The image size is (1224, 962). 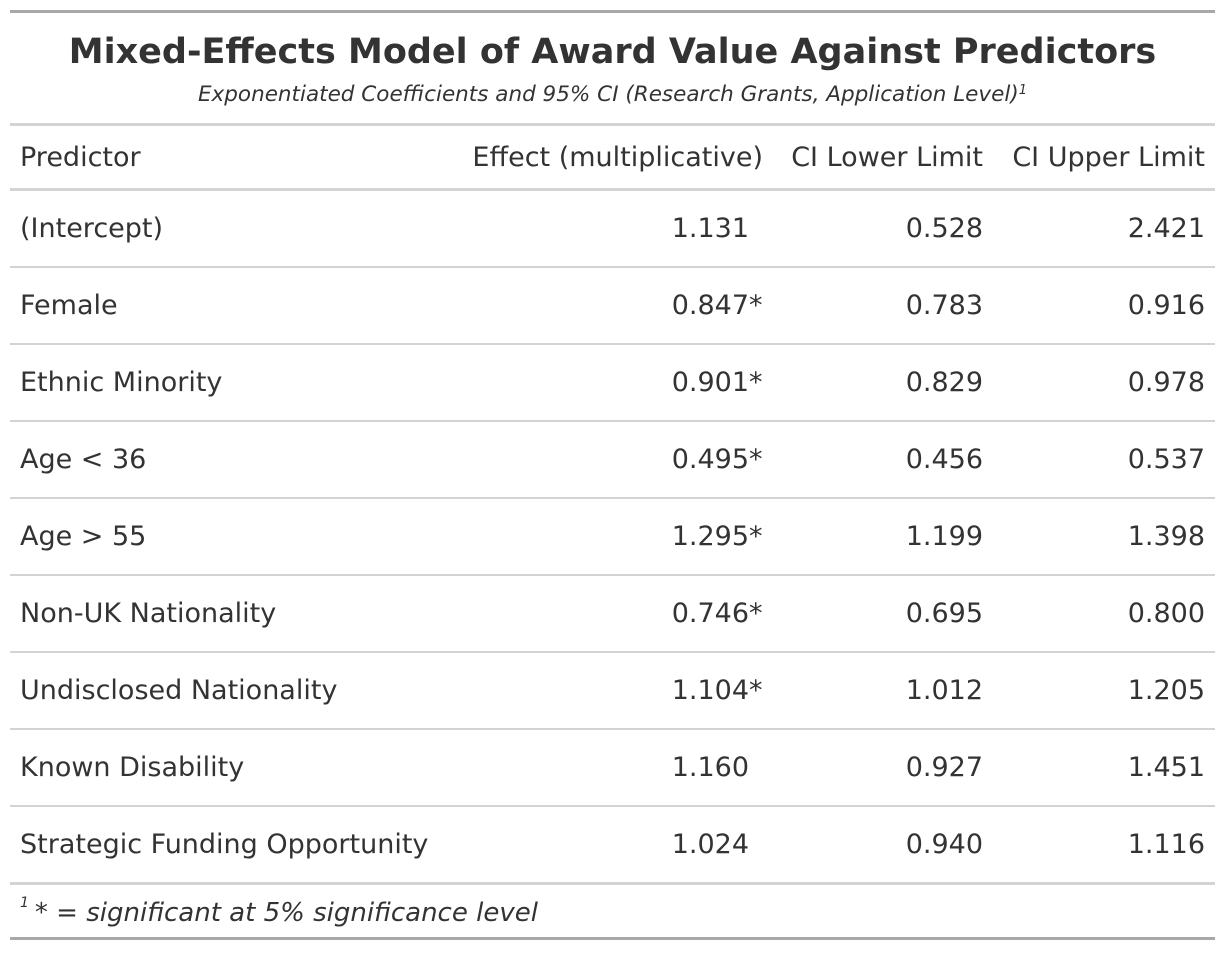 I want to click on effect-cell: 0.901*, so click(x=606, y=383).